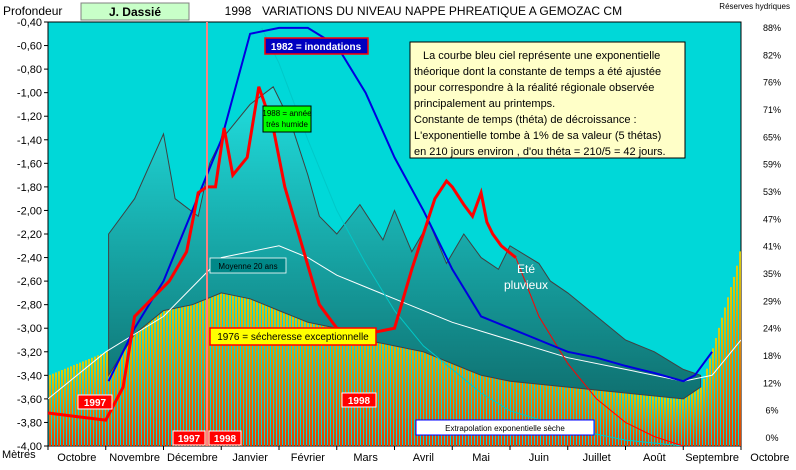 The width and height of the screenshot is (796, 470). Describe the element at coordinates (248, 265) in the screenshot. I see `label-mean-box` at that location.